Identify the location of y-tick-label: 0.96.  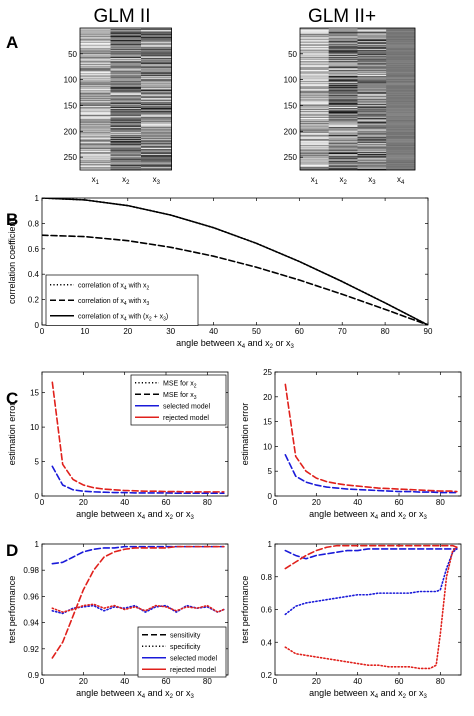
(31, 596).